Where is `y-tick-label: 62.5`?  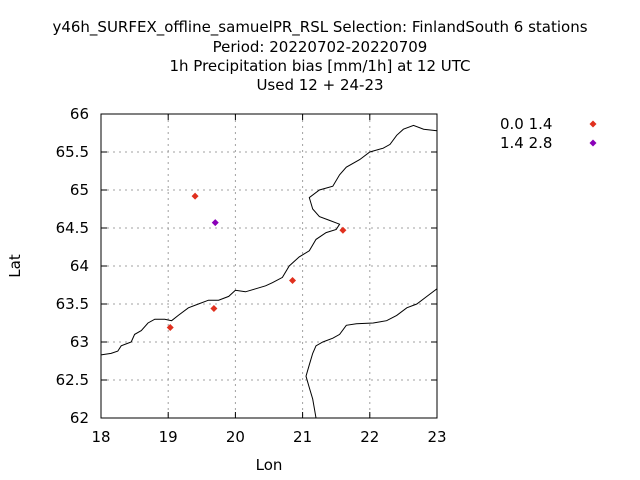 y-tick-label: 62.5 is located at coordinates (72, 380).